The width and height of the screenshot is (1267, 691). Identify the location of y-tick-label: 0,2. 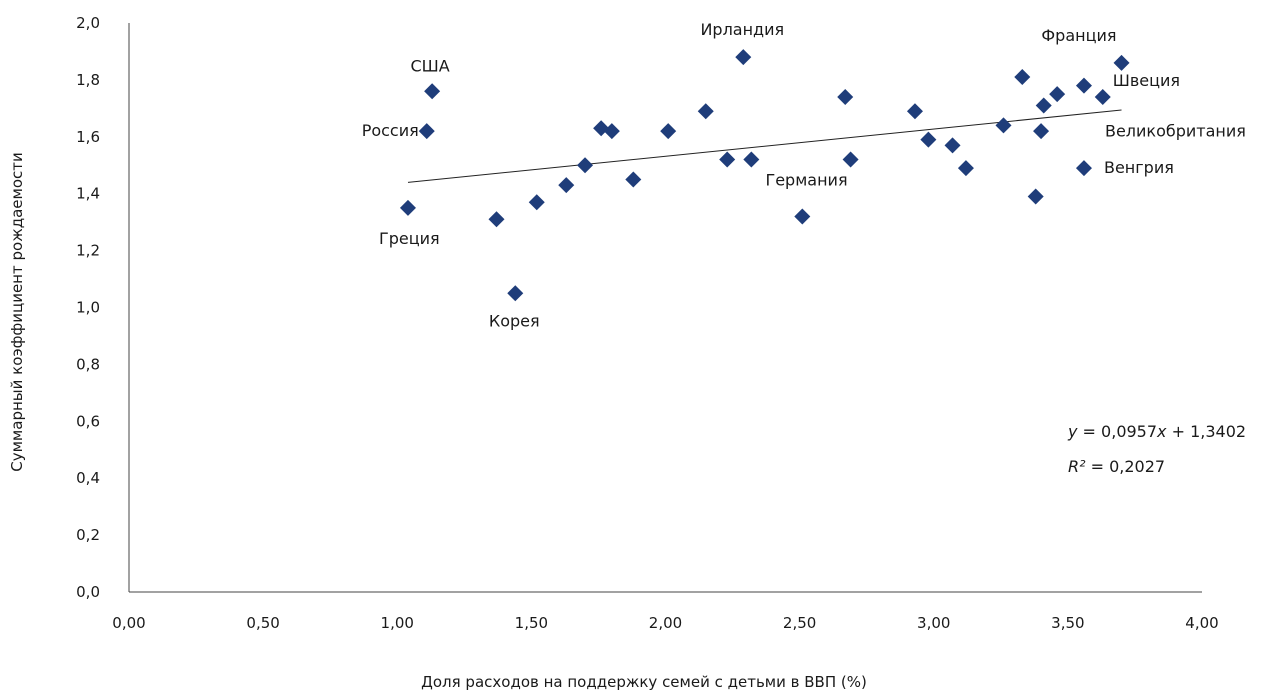
(88, 535).